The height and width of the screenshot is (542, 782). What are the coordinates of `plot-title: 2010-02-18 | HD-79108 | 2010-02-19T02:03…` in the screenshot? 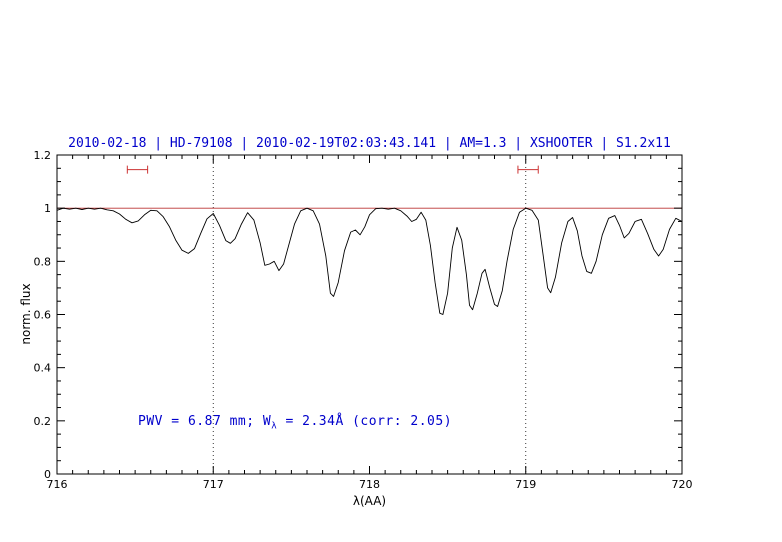 It's located at (369, 143).